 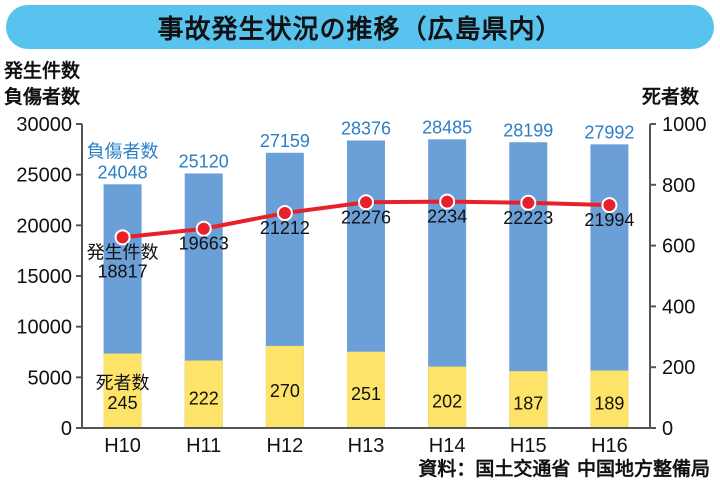 What do you see at coordinates (285, 141) in the screenshot?
I see `injured-value-label: 27159` at bounding box center [285, 141].